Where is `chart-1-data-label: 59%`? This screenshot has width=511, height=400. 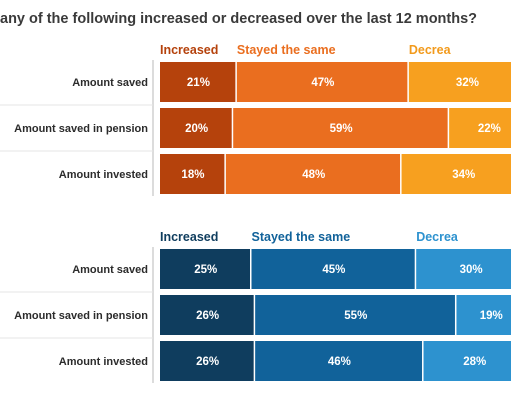 chart-1-data-label: 59% is located at coordinates (341, 129).